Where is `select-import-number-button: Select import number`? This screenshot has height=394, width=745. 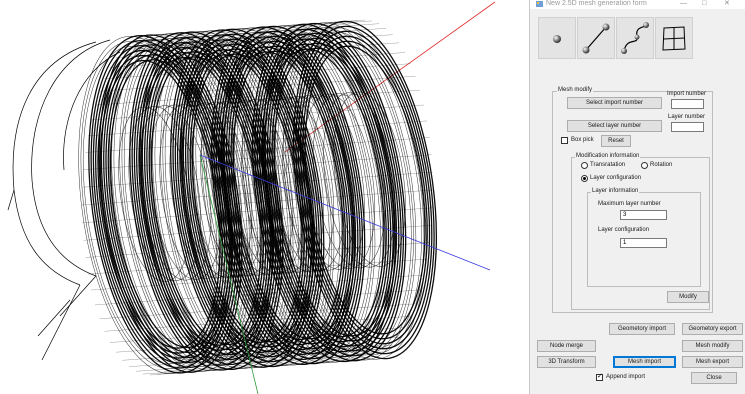 select-import-number-button: Select import number is located at coordinates (614, 103).